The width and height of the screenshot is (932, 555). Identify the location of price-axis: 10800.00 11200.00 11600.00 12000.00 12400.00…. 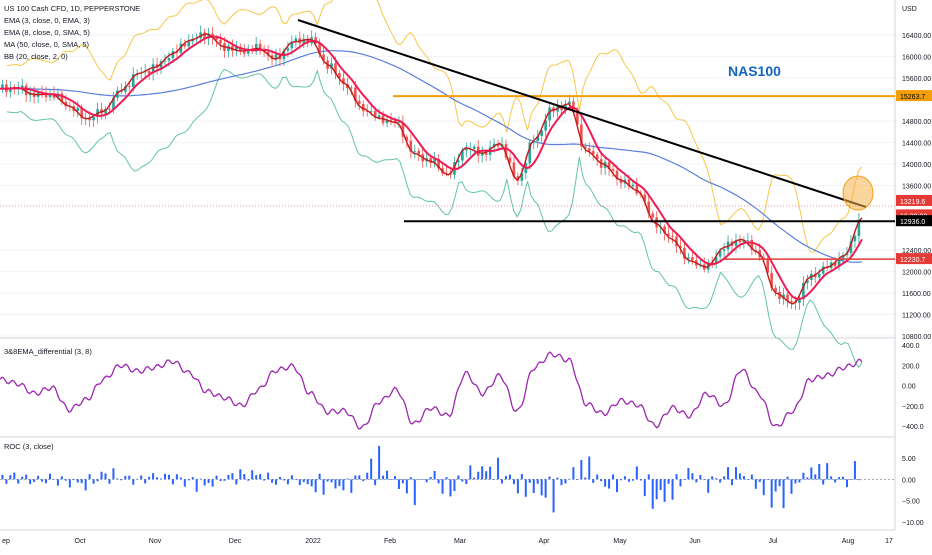
(916, 187).